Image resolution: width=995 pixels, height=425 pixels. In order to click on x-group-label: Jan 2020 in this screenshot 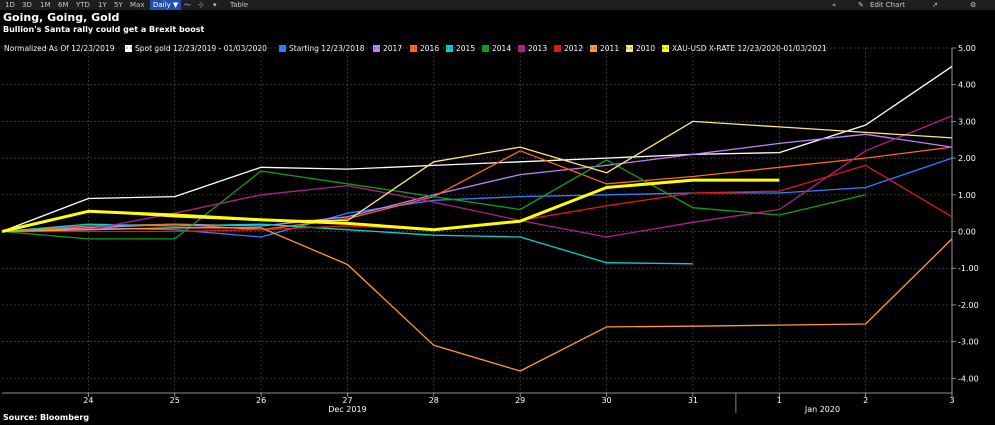, I will do `click(822, 409)`.